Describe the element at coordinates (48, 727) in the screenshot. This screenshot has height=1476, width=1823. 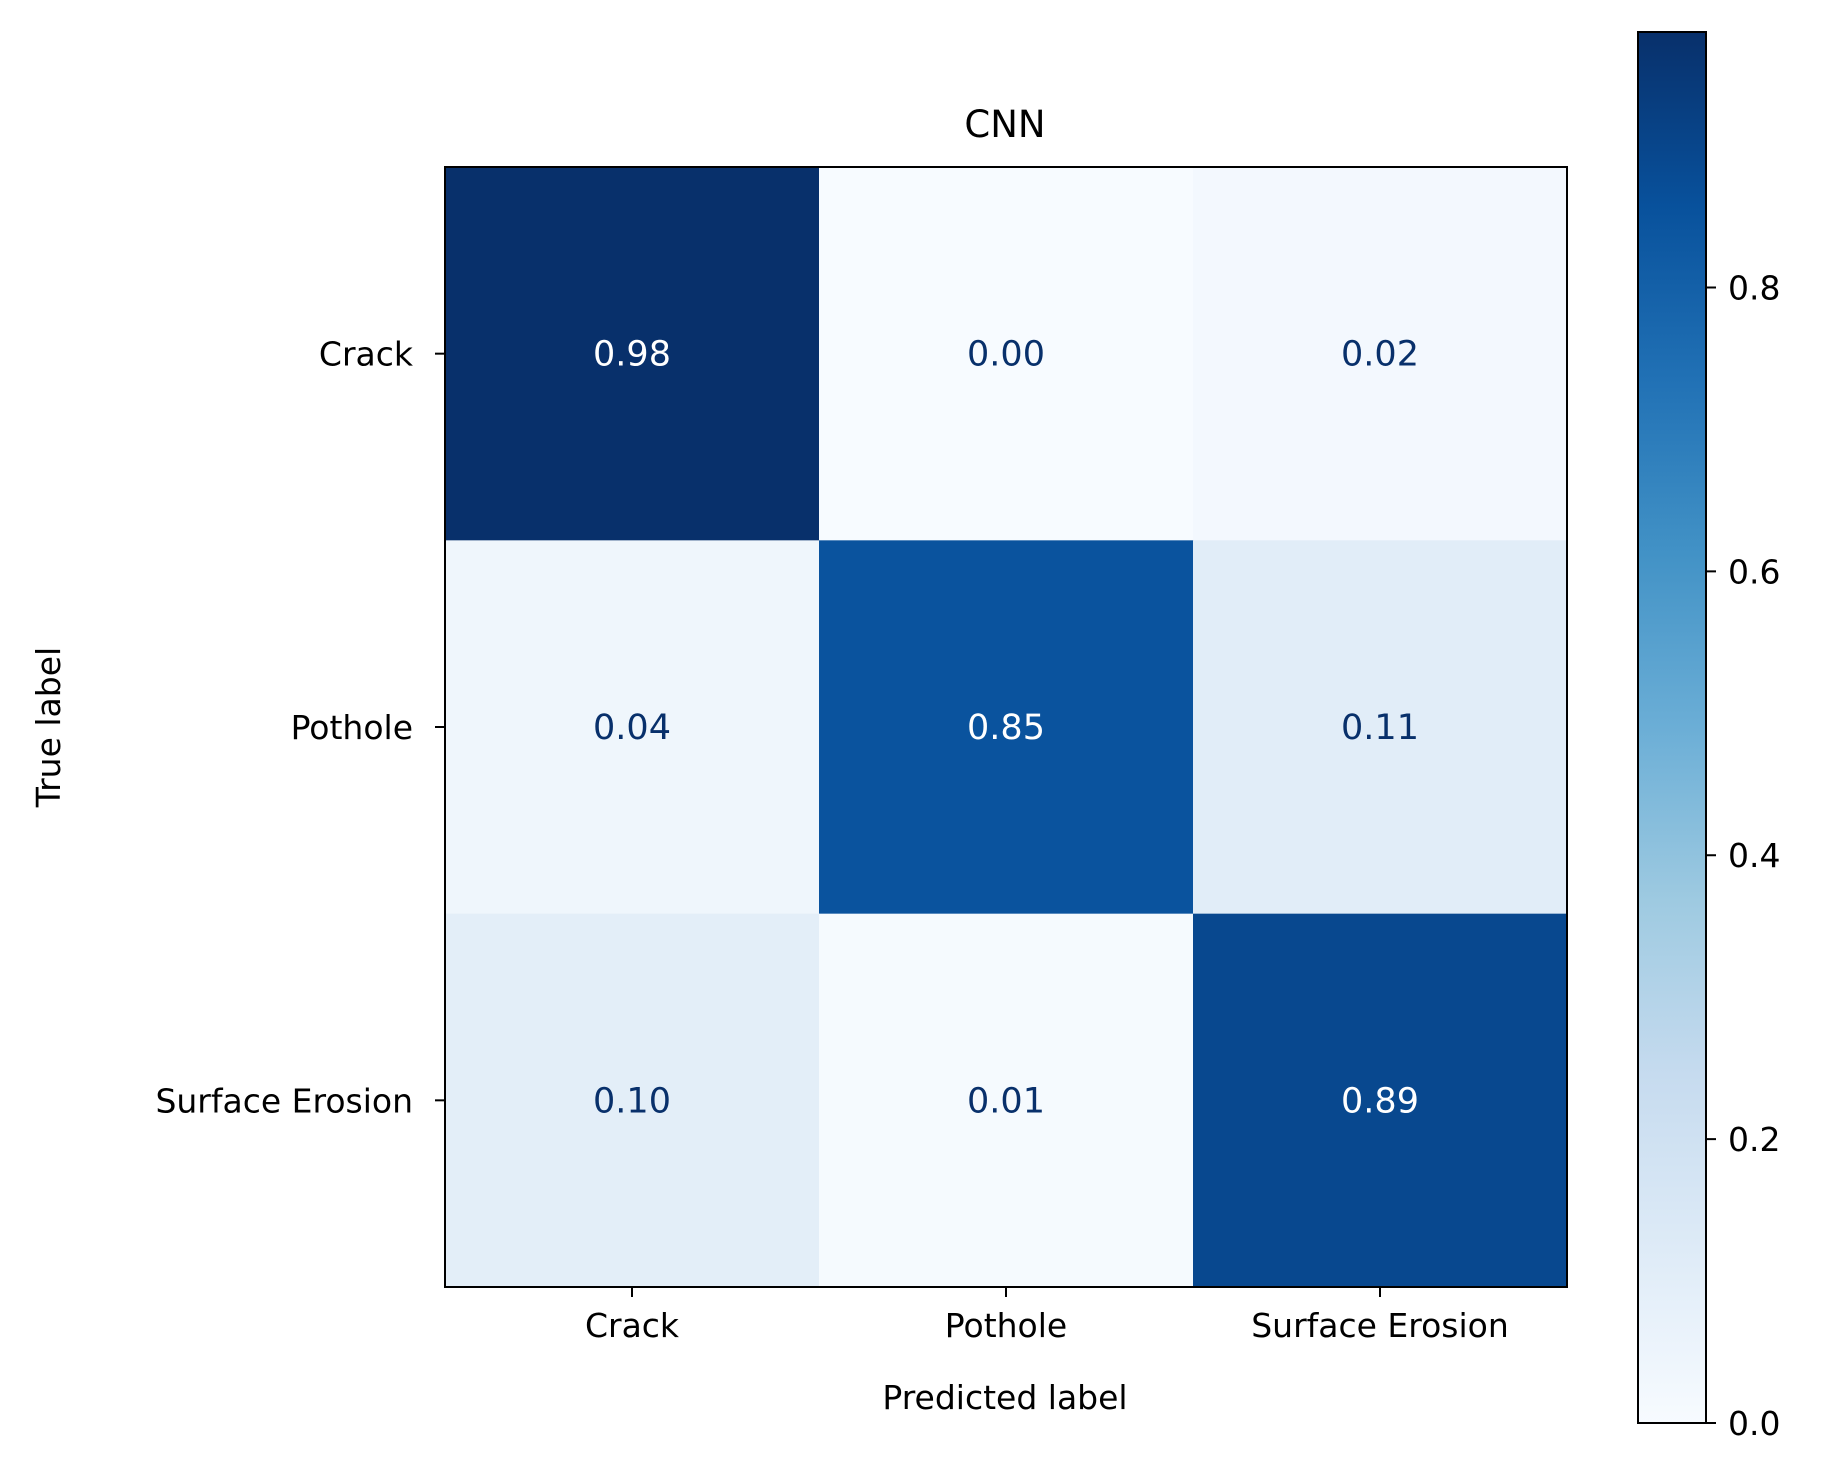
I see `y-axis-label: True label` at that location.